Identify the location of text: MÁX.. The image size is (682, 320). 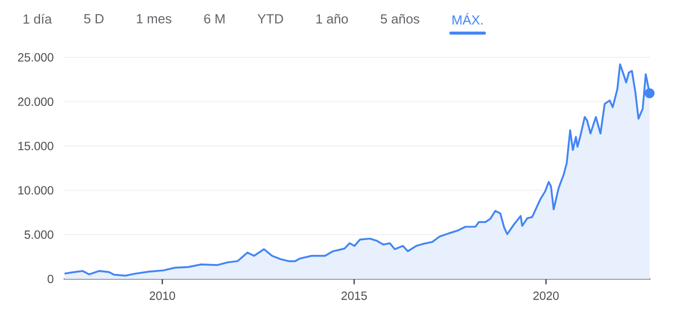
(467, 19).